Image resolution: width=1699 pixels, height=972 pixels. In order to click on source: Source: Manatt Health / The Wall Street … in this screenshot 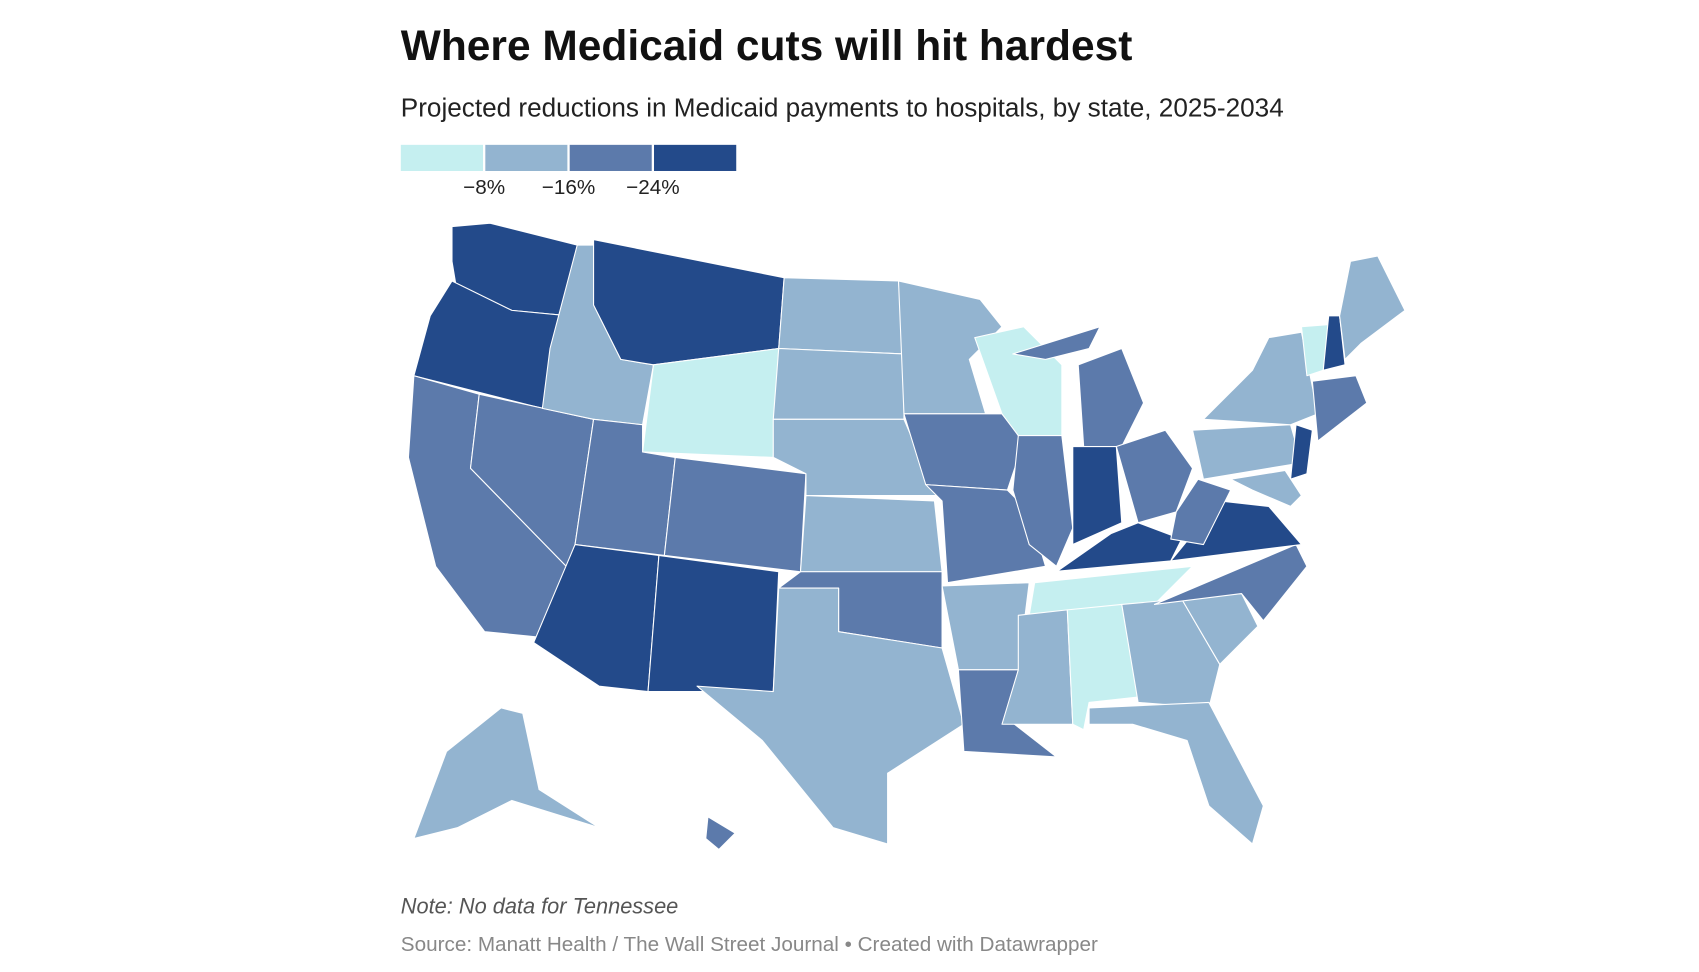, I will do `click(749, 944)`.